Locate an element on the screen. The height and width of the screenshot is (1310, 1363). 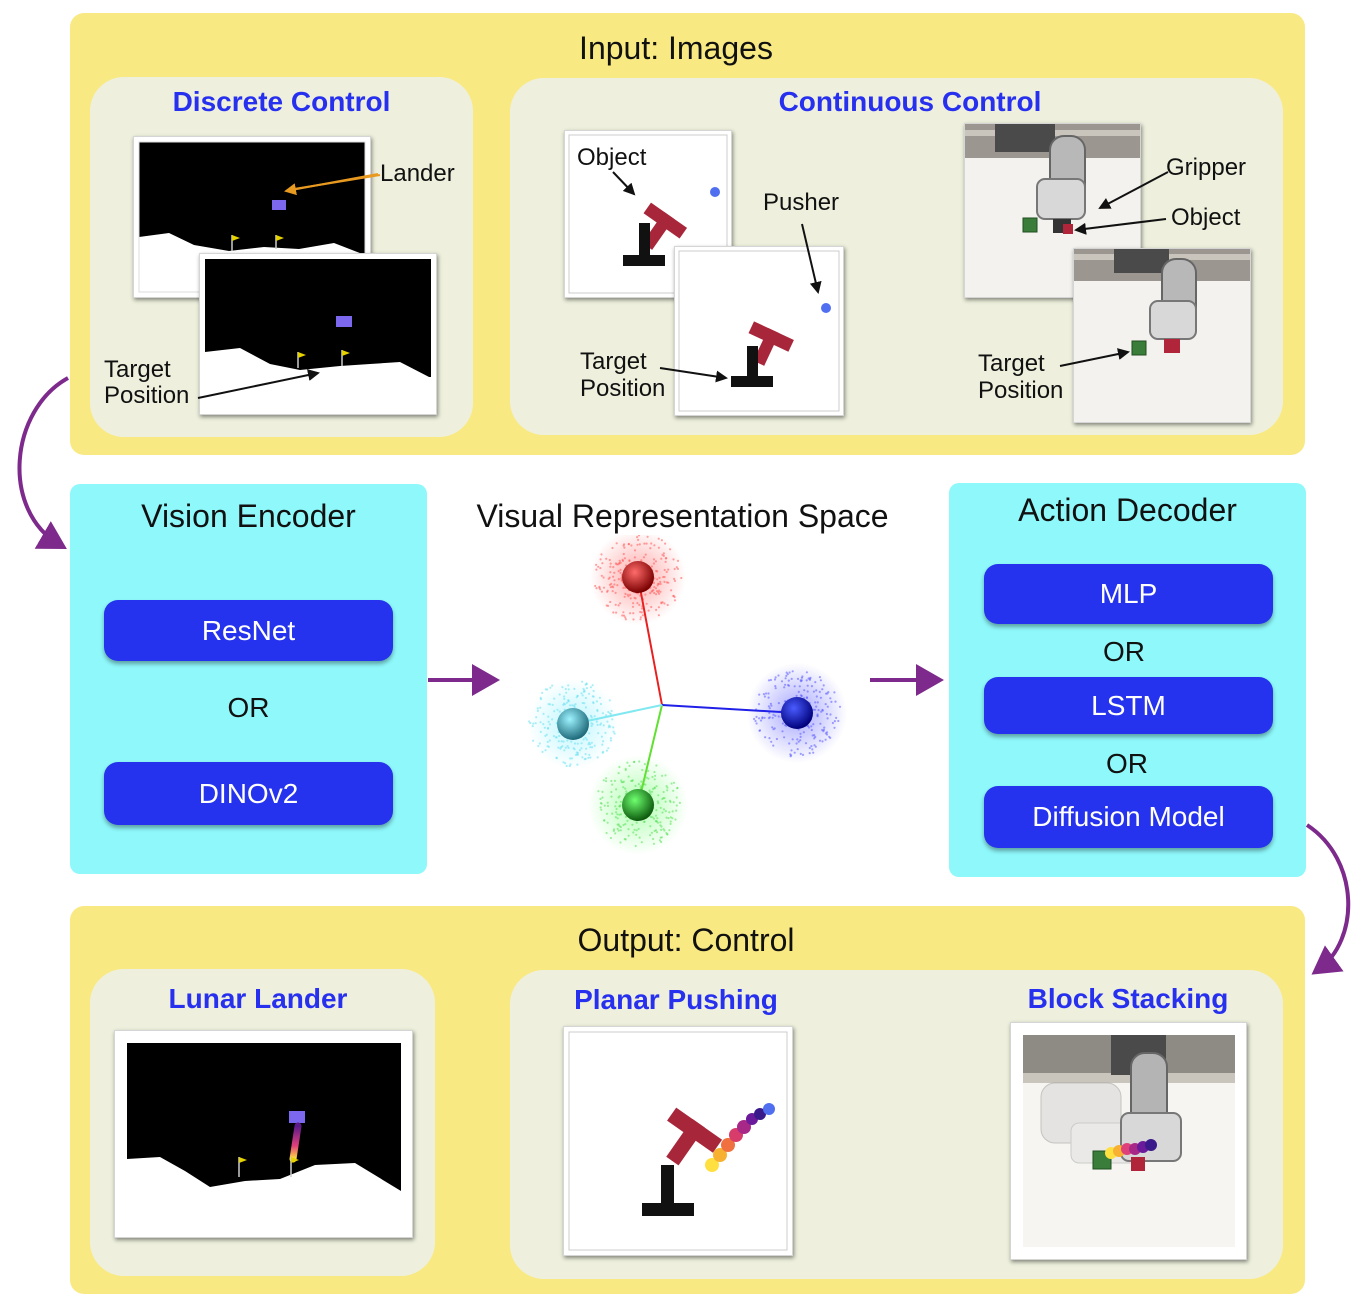
output-title: Output: Control is located at coordinates (686, 940).